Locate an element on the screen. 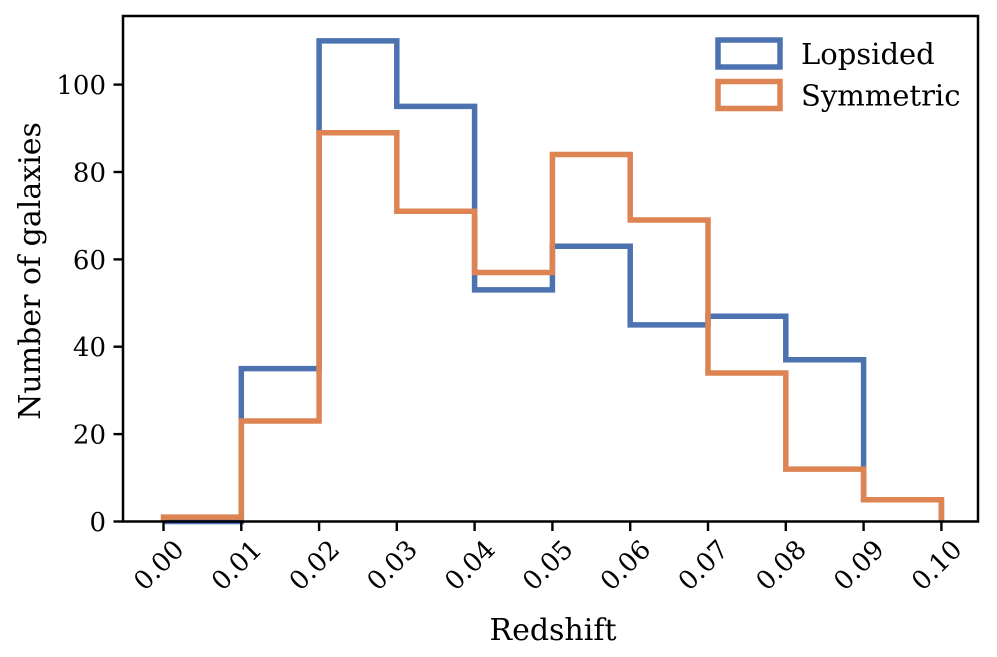 The height and width of the screenshot is (657, 997). y-tick-label: 100 is located at coordinates (81, 86).